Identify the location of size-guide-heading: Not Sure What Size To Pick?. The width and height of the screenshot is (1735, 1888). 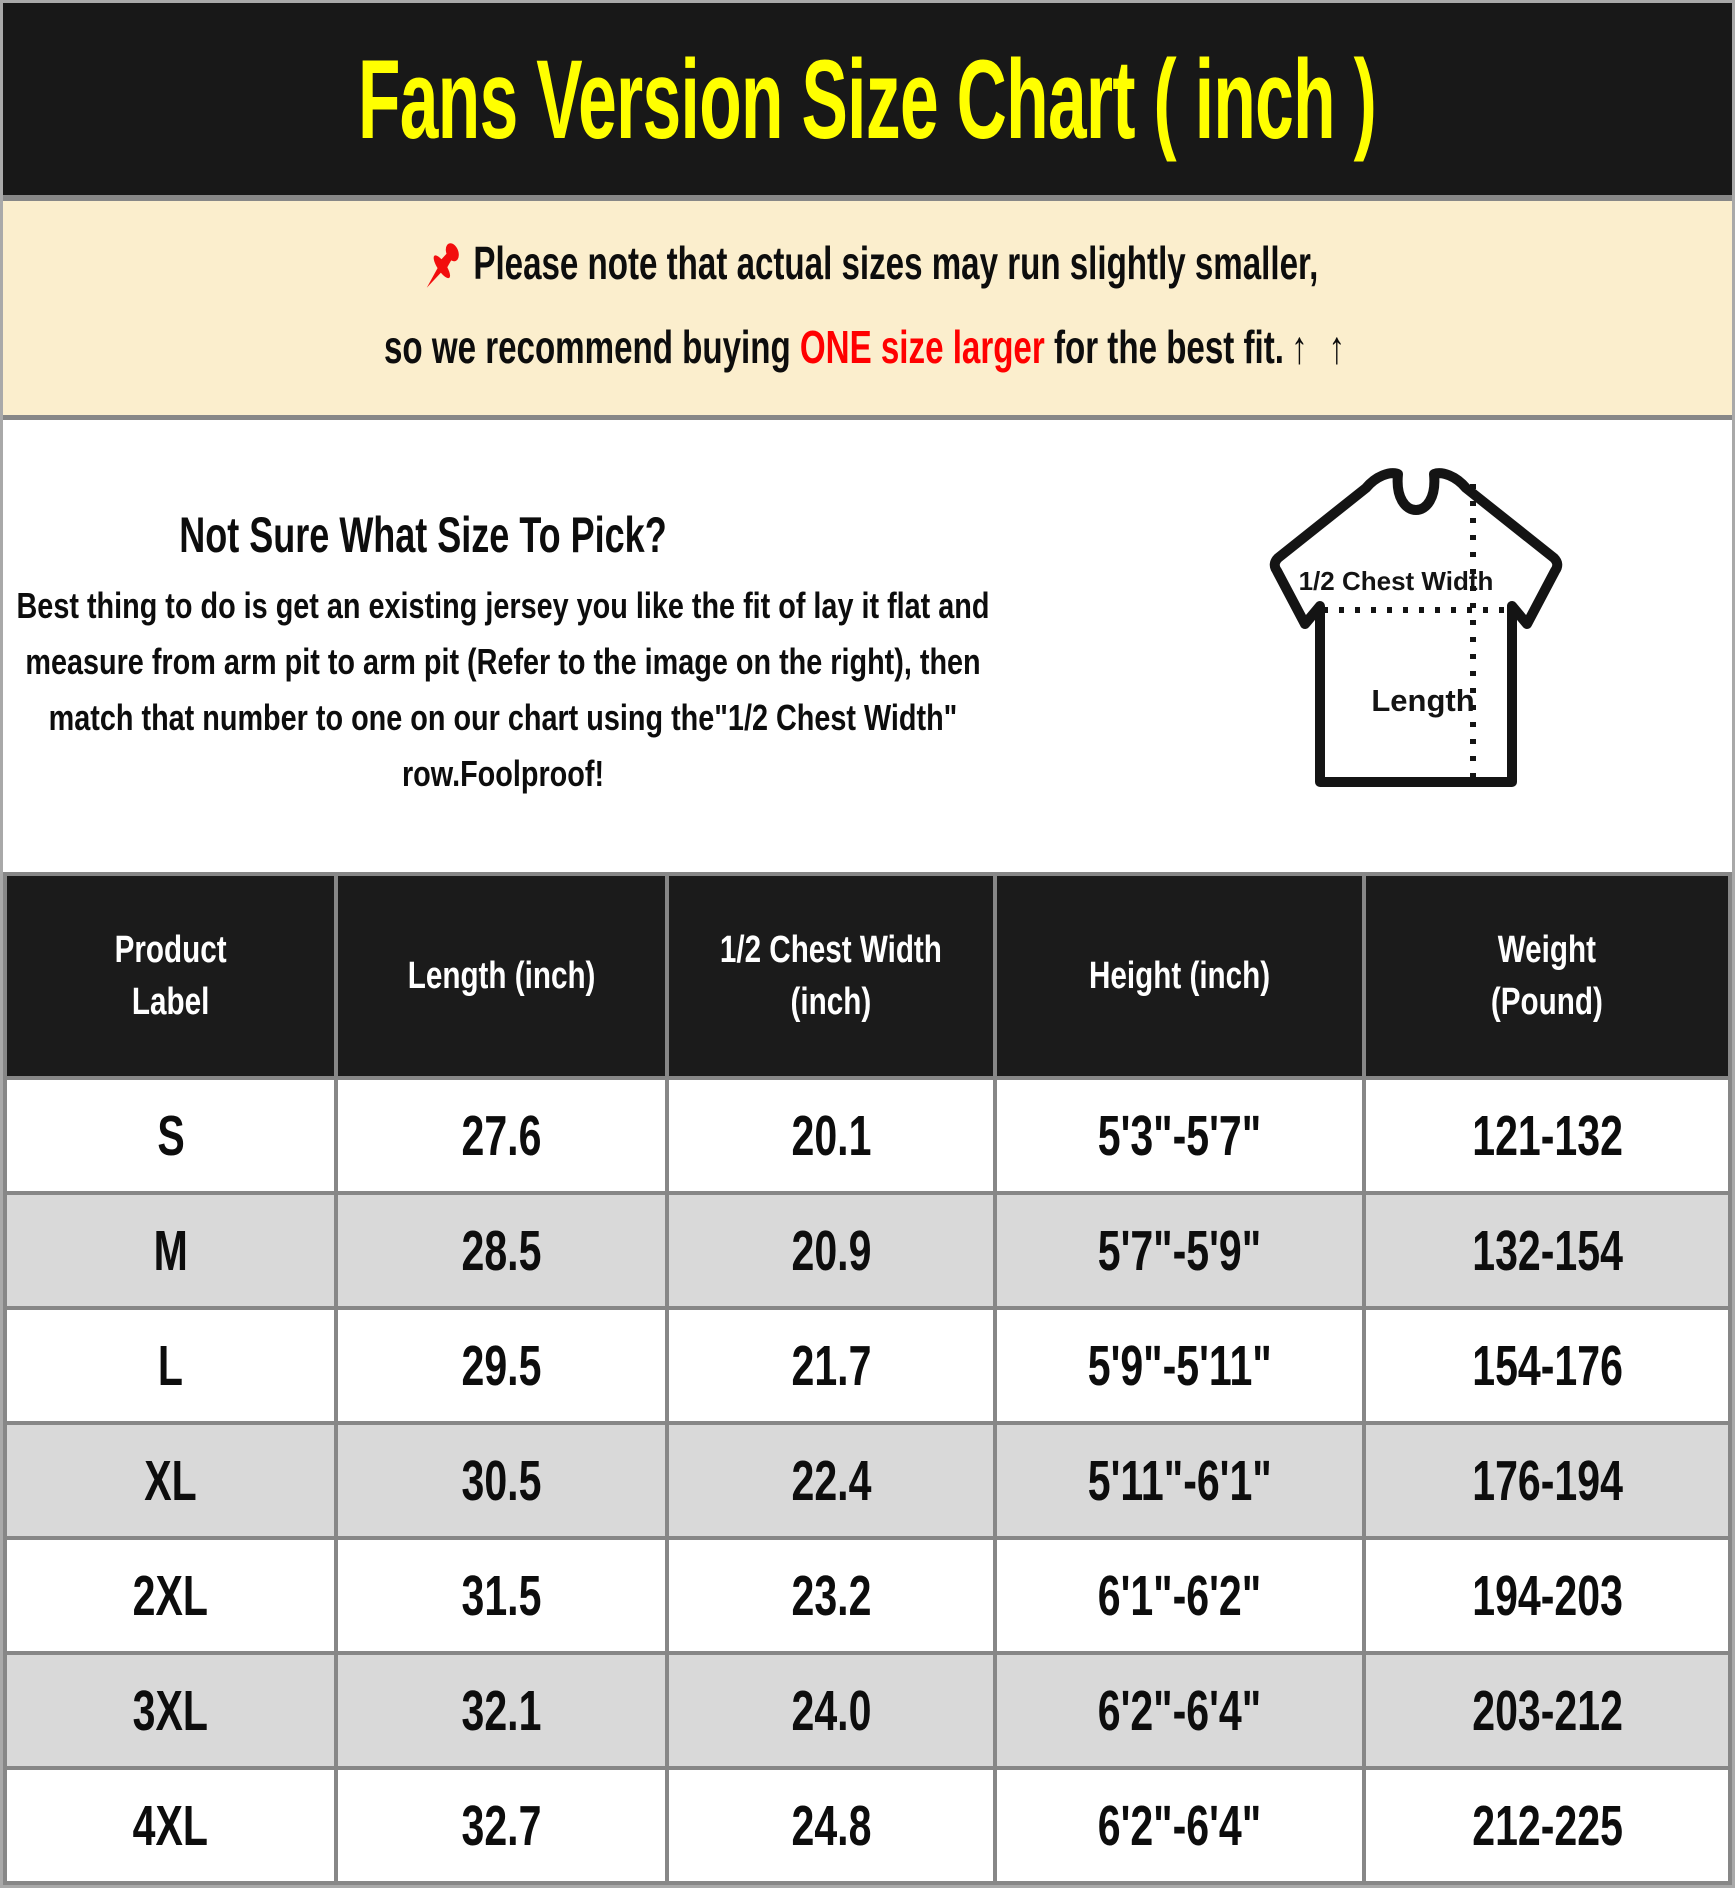
(423, 535).